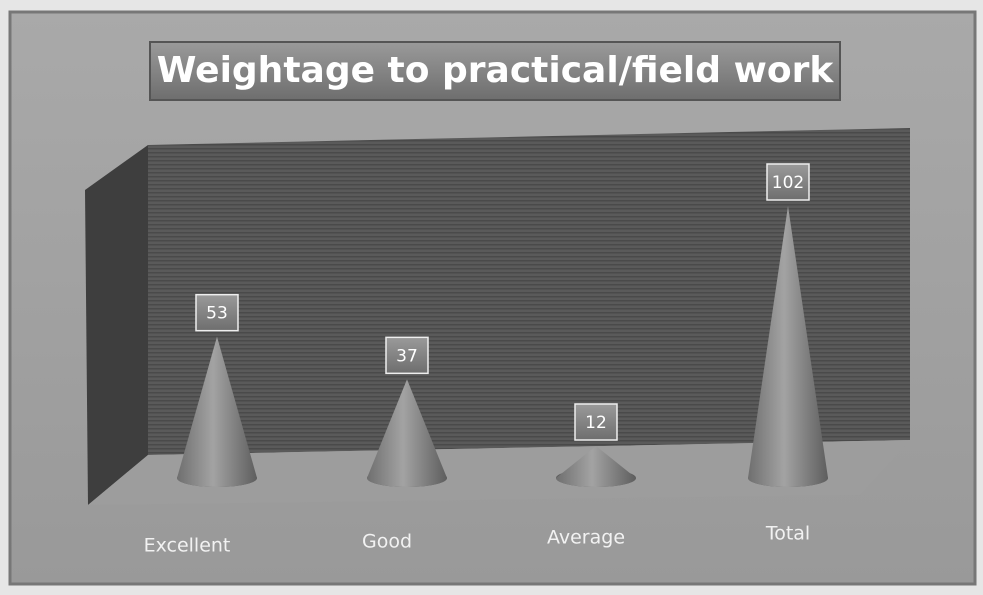  Describe the element at coordinates (116, 325) in the screenshot. I see `side-wall` at that location.